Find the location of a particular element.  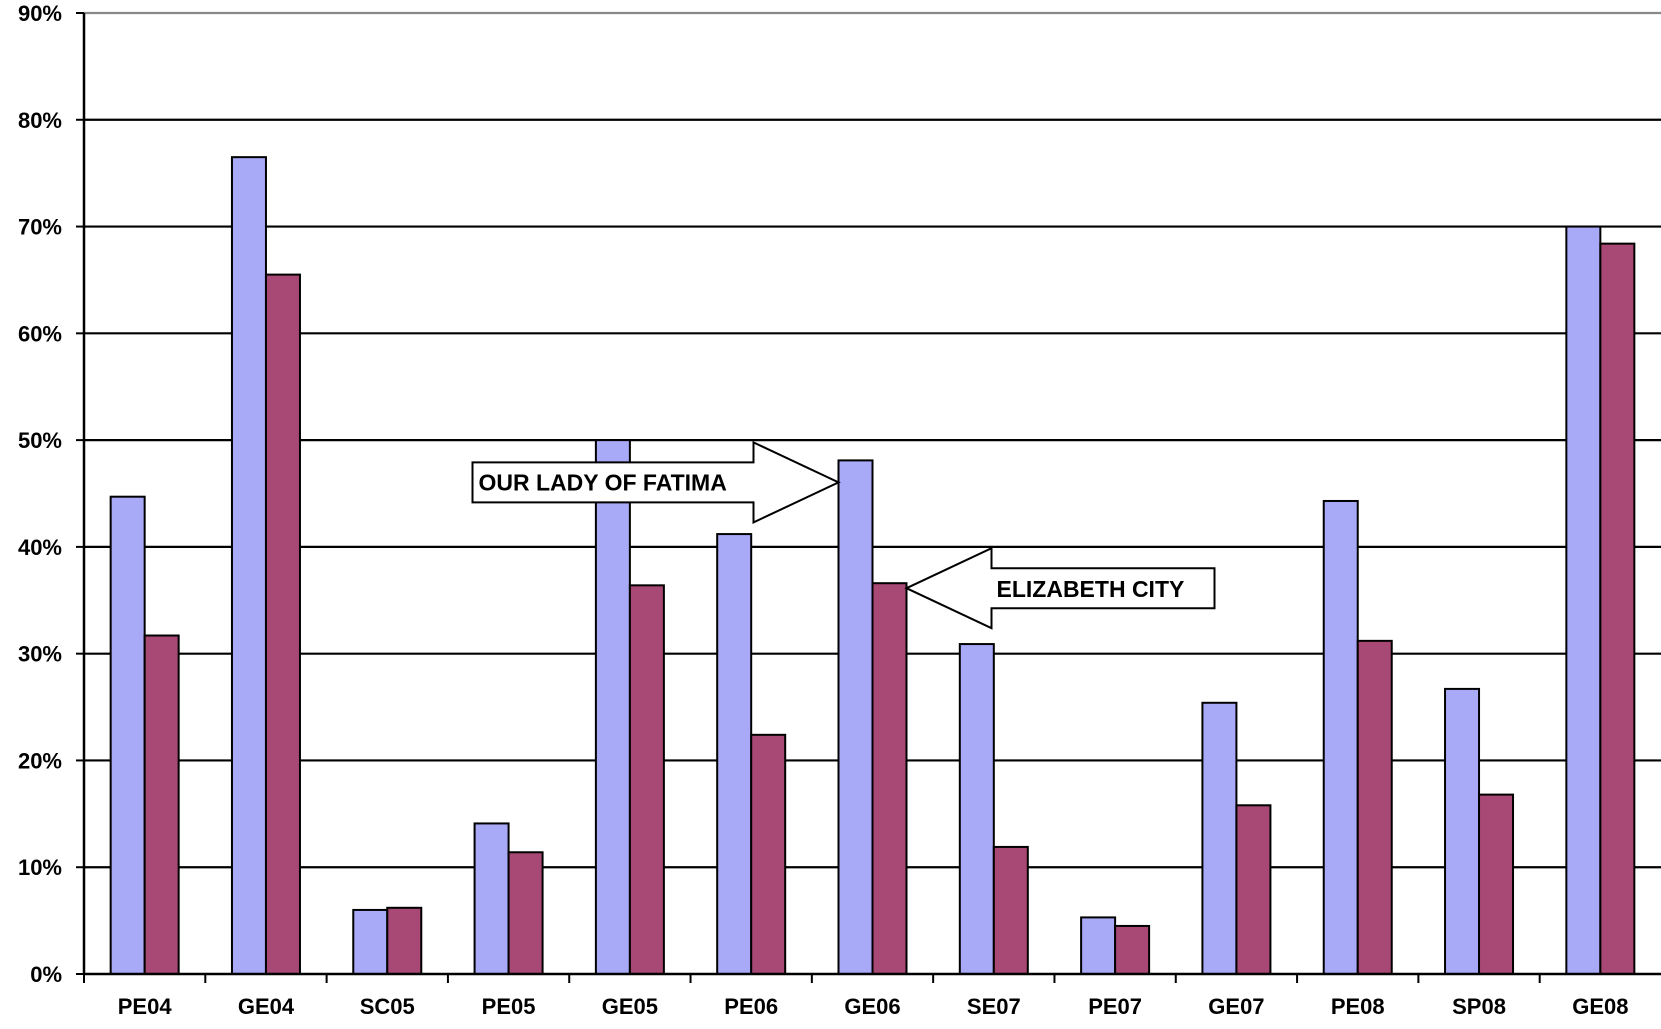

x-tick-label: PE05 is located at coordinates (509, 1006).